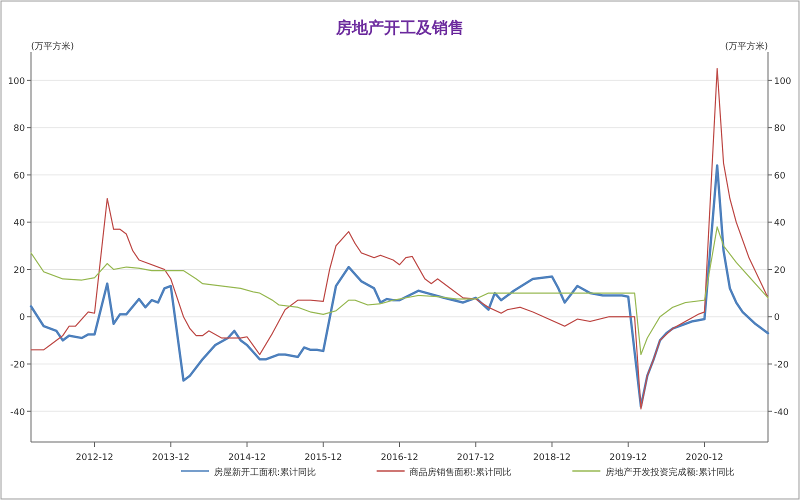 Image resolution: width=800 pixels, height=500 pixels. What do you see at coordinates (18, 365) in the screenshot?
I see `y-tick-label: -20` at bounding box center [18, 365].